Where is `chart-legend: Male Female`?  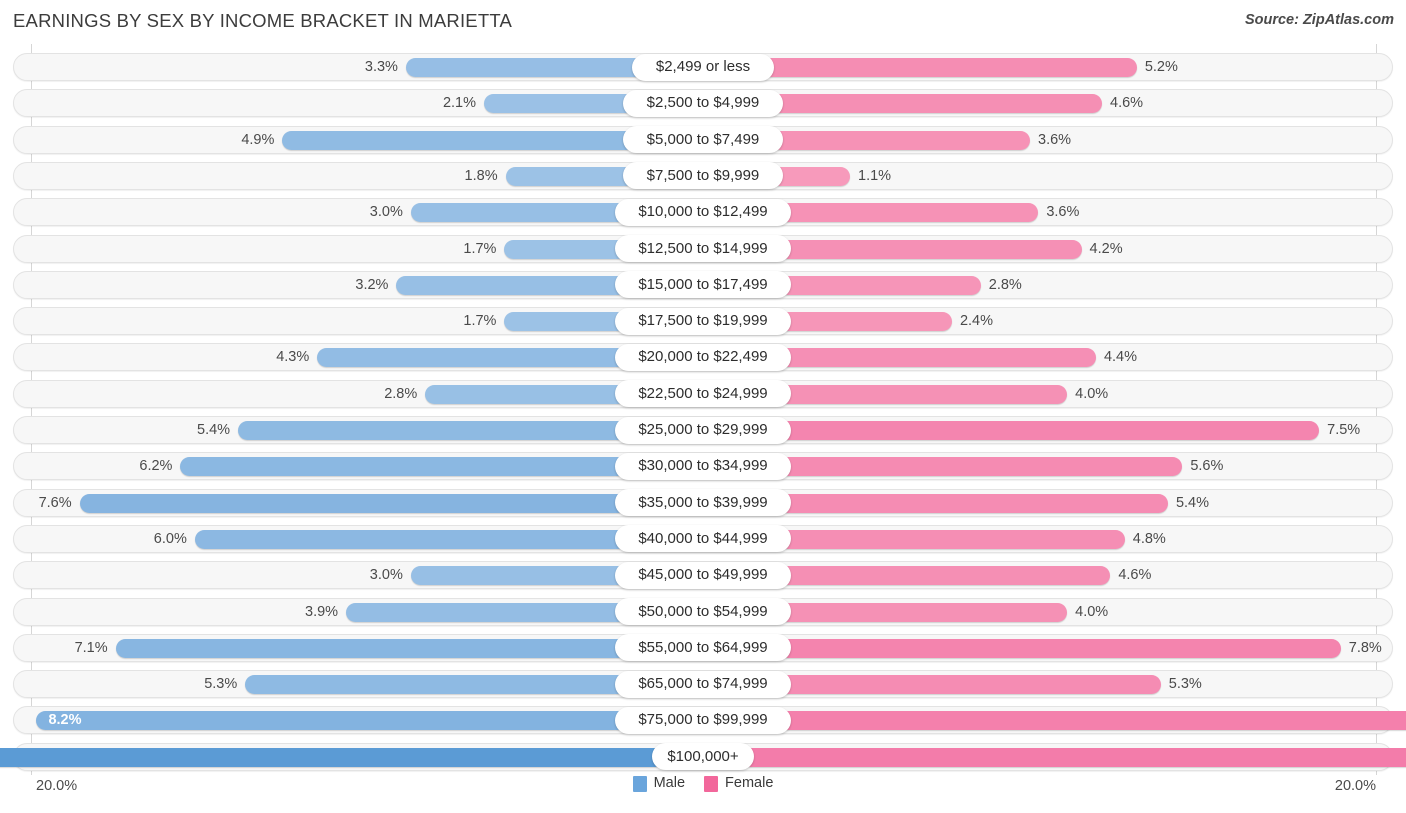 chart-legend: Male Female is located at coordinates (703, 783).